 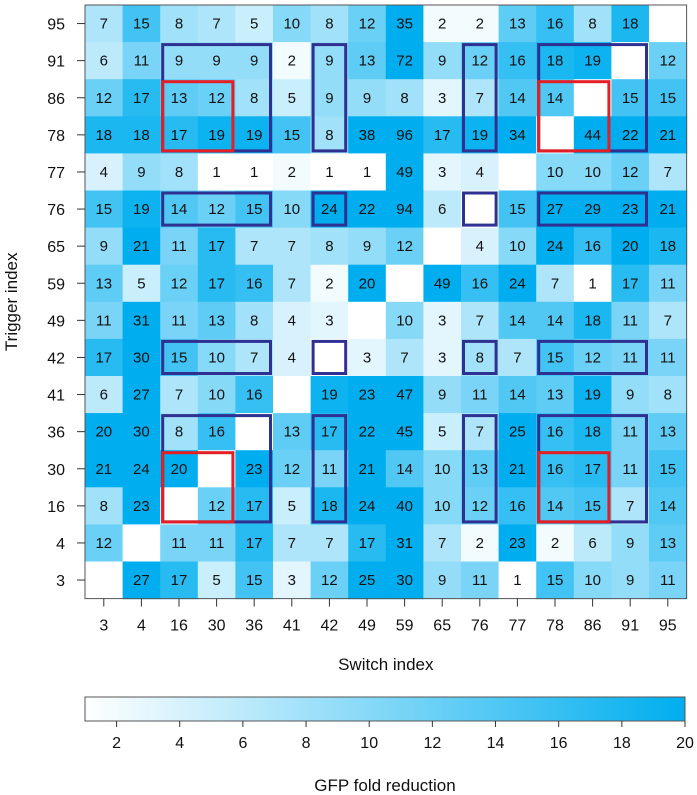 What do you see at coordinates (141, 98) in the screenshot?
I see `cell-value-label: 17` at bounding box center [141, 98].